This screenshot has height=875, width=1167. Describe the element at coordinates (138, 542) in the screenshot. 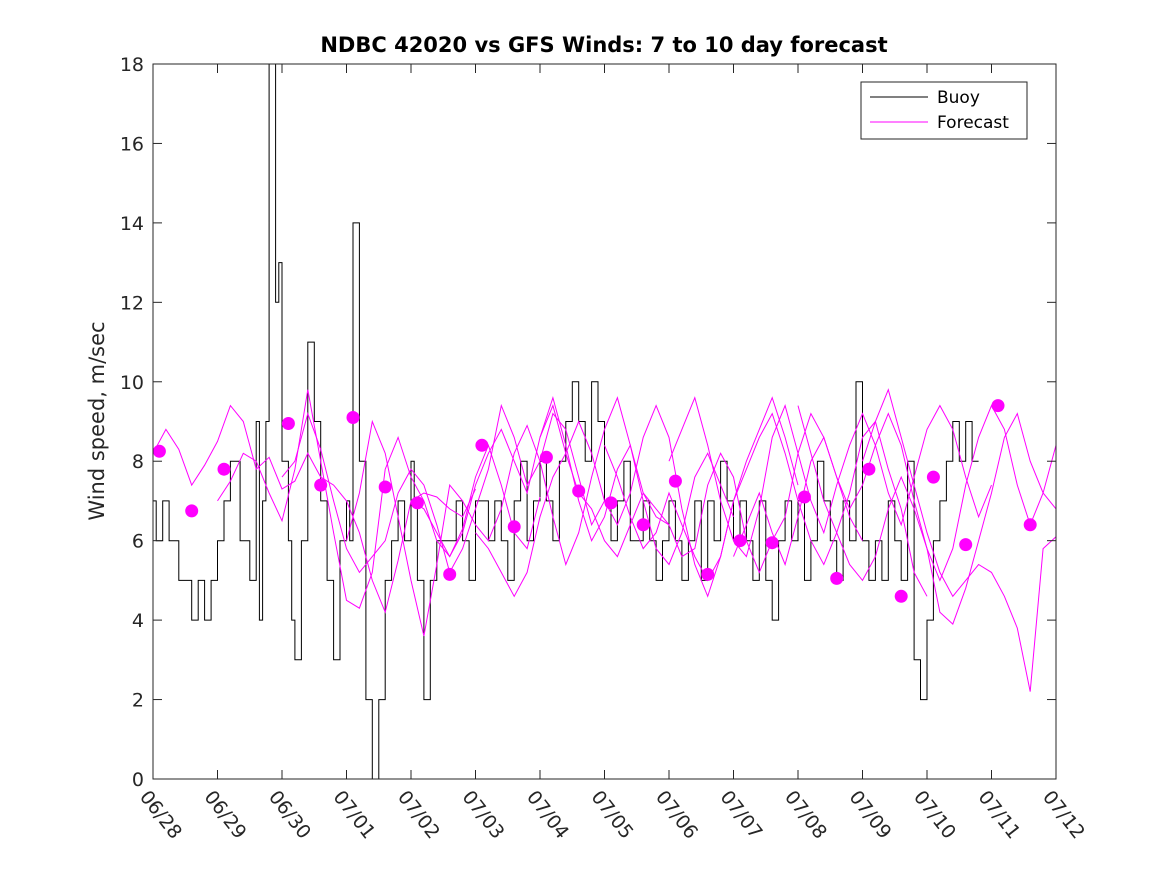

I see `y-tick-label: 6` at that location.